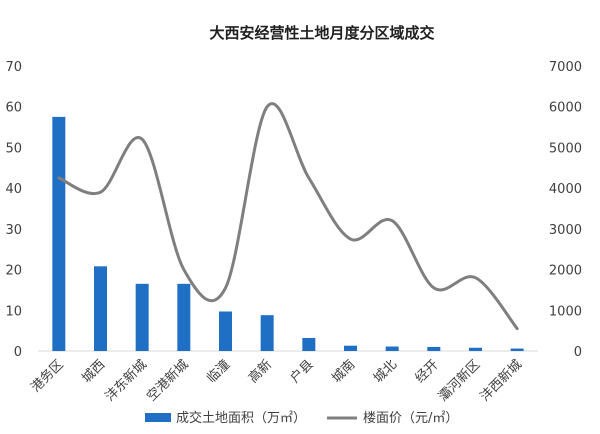 The image size is (600, 434). I want to click on category-label: 经开, so click(427, 371).